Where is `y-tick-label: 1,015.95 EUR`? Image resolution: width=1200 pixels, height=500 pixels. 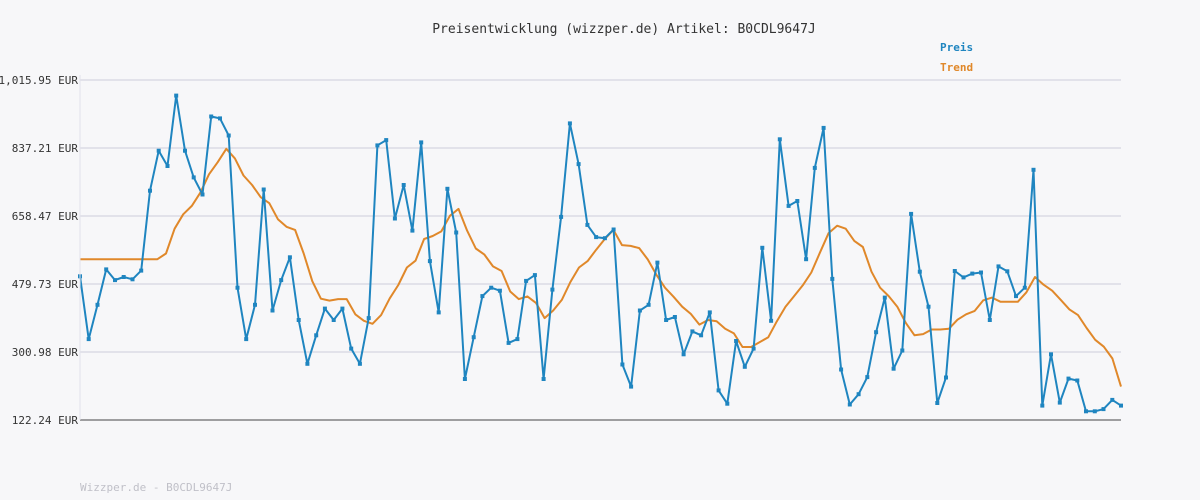 y-tick-label: 1,015.95 EUR is located at coordinates (39, 80).